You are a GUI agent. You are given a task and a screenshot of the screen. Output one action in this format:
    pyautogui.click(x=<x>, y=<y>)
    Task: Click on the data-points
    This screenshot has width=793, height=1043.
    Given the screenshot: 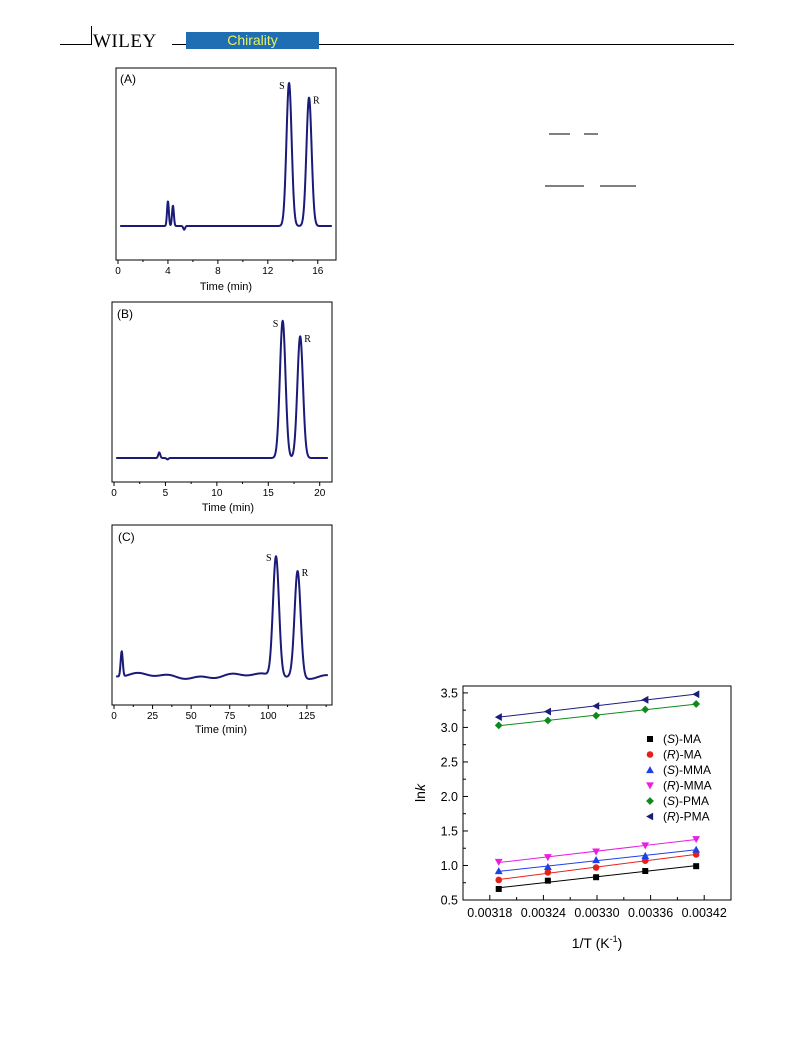 What is the action you would take?
    pyautogui.click(x=597, y=791)
    